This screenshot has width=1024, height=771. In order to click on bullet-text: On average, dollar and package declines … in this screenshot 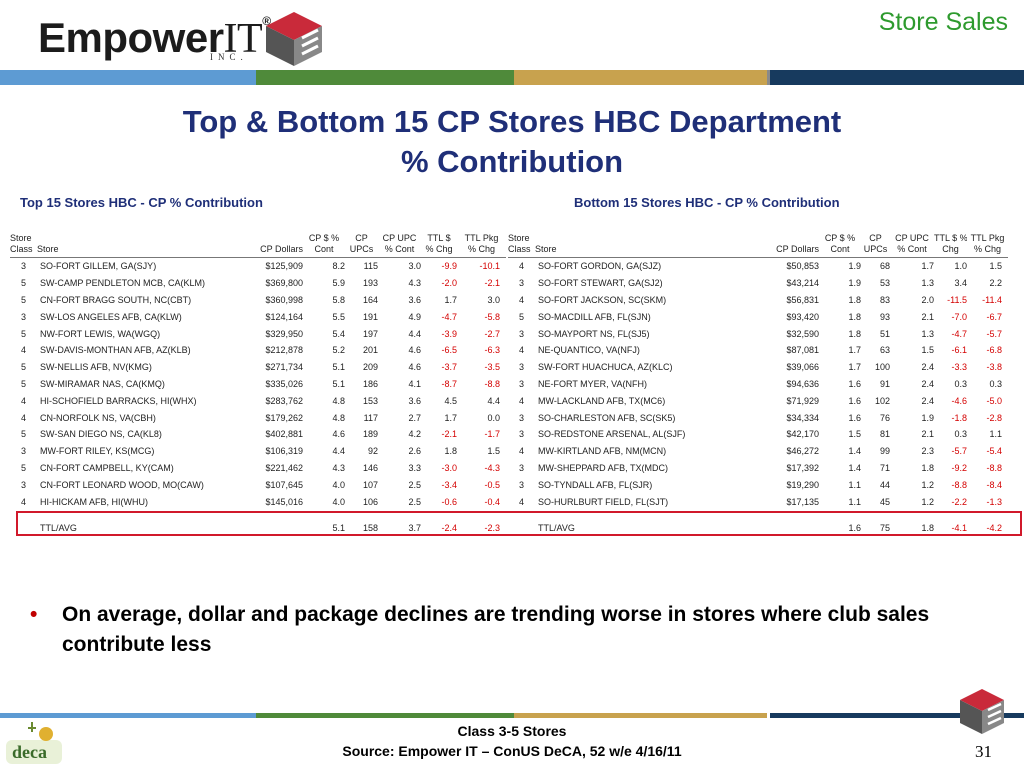, I will do `click(496, 629)`.